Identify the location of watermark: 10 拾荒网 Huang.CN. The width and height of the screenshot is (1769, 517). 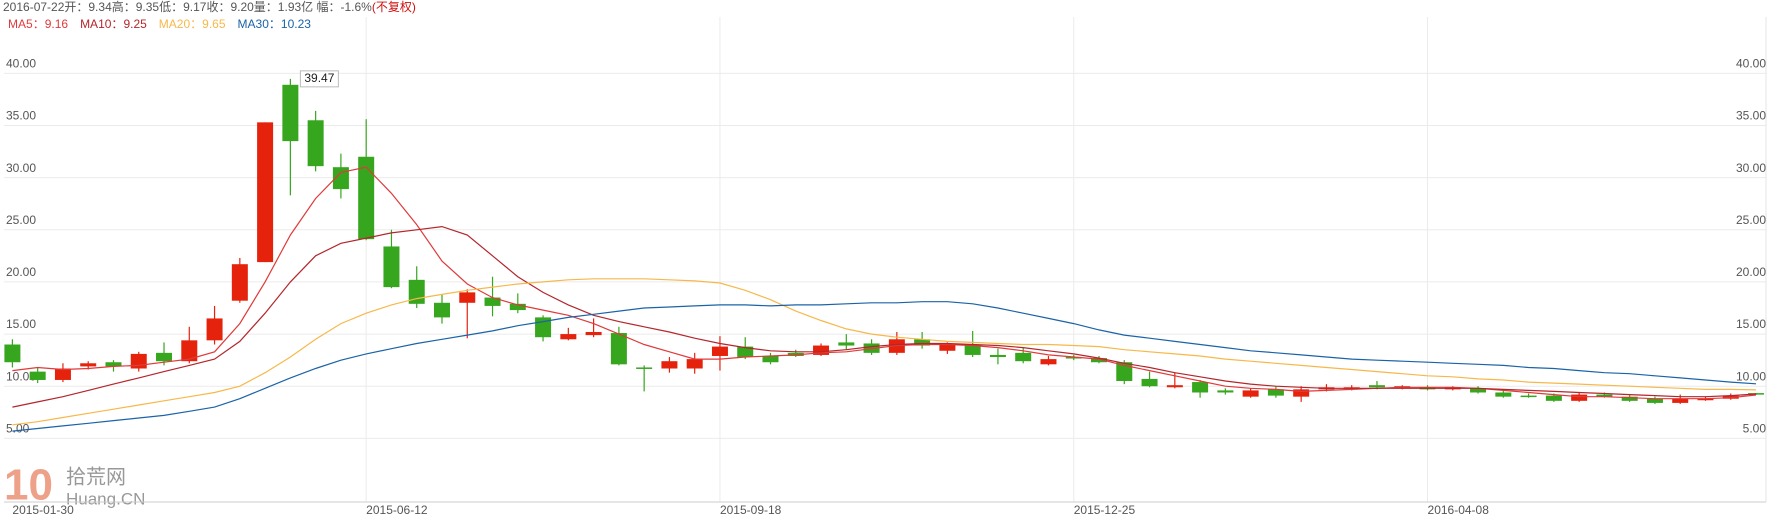
(74, 485).